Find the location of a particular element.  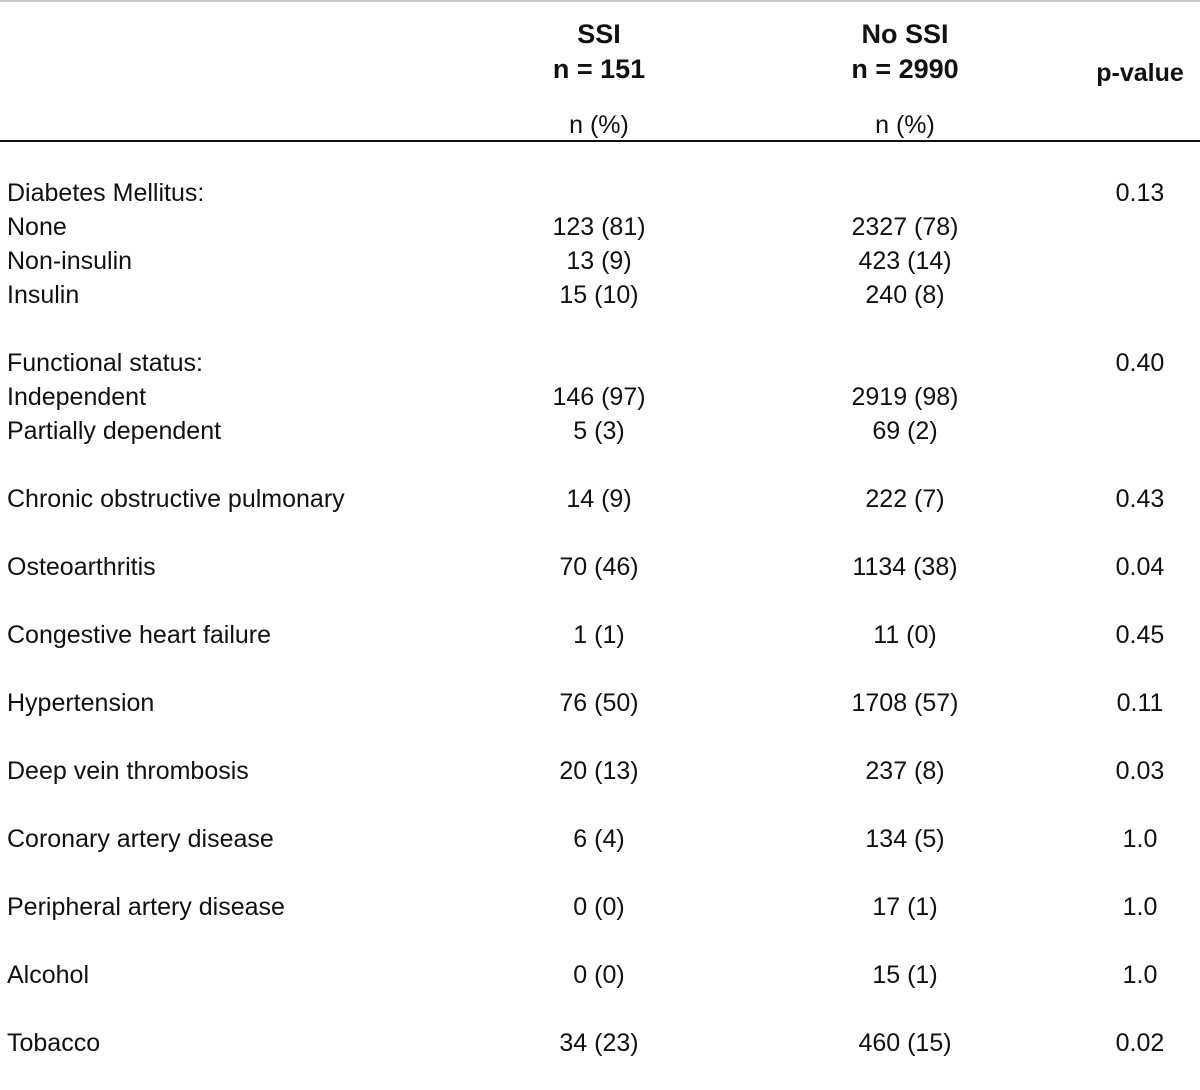

ssi-value: 146 (97) is located at coordinates (599, 397).